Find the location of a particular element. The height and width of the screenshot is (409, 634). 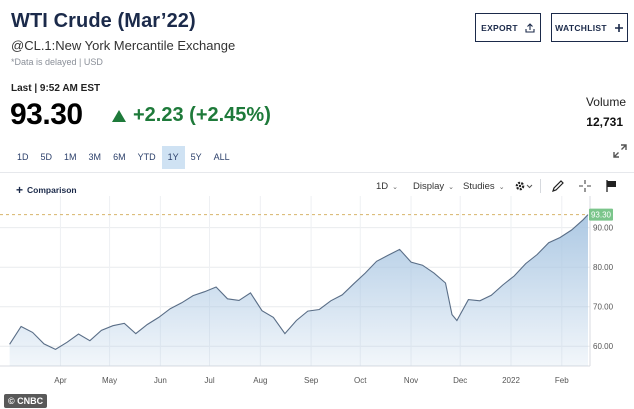

expand-icon is located at coordinates (620, 151).